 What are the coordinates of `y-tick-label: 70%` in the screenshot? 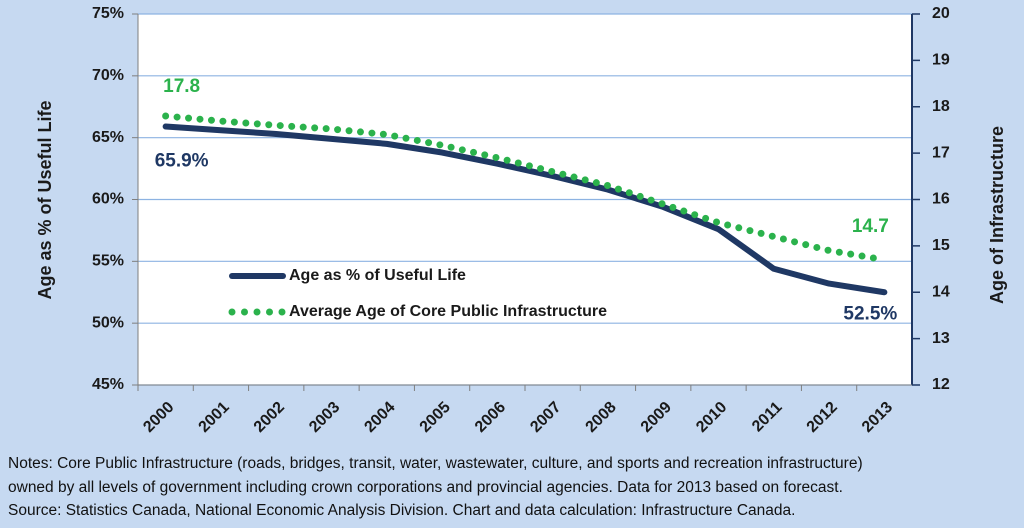 It's located at (108, 75).